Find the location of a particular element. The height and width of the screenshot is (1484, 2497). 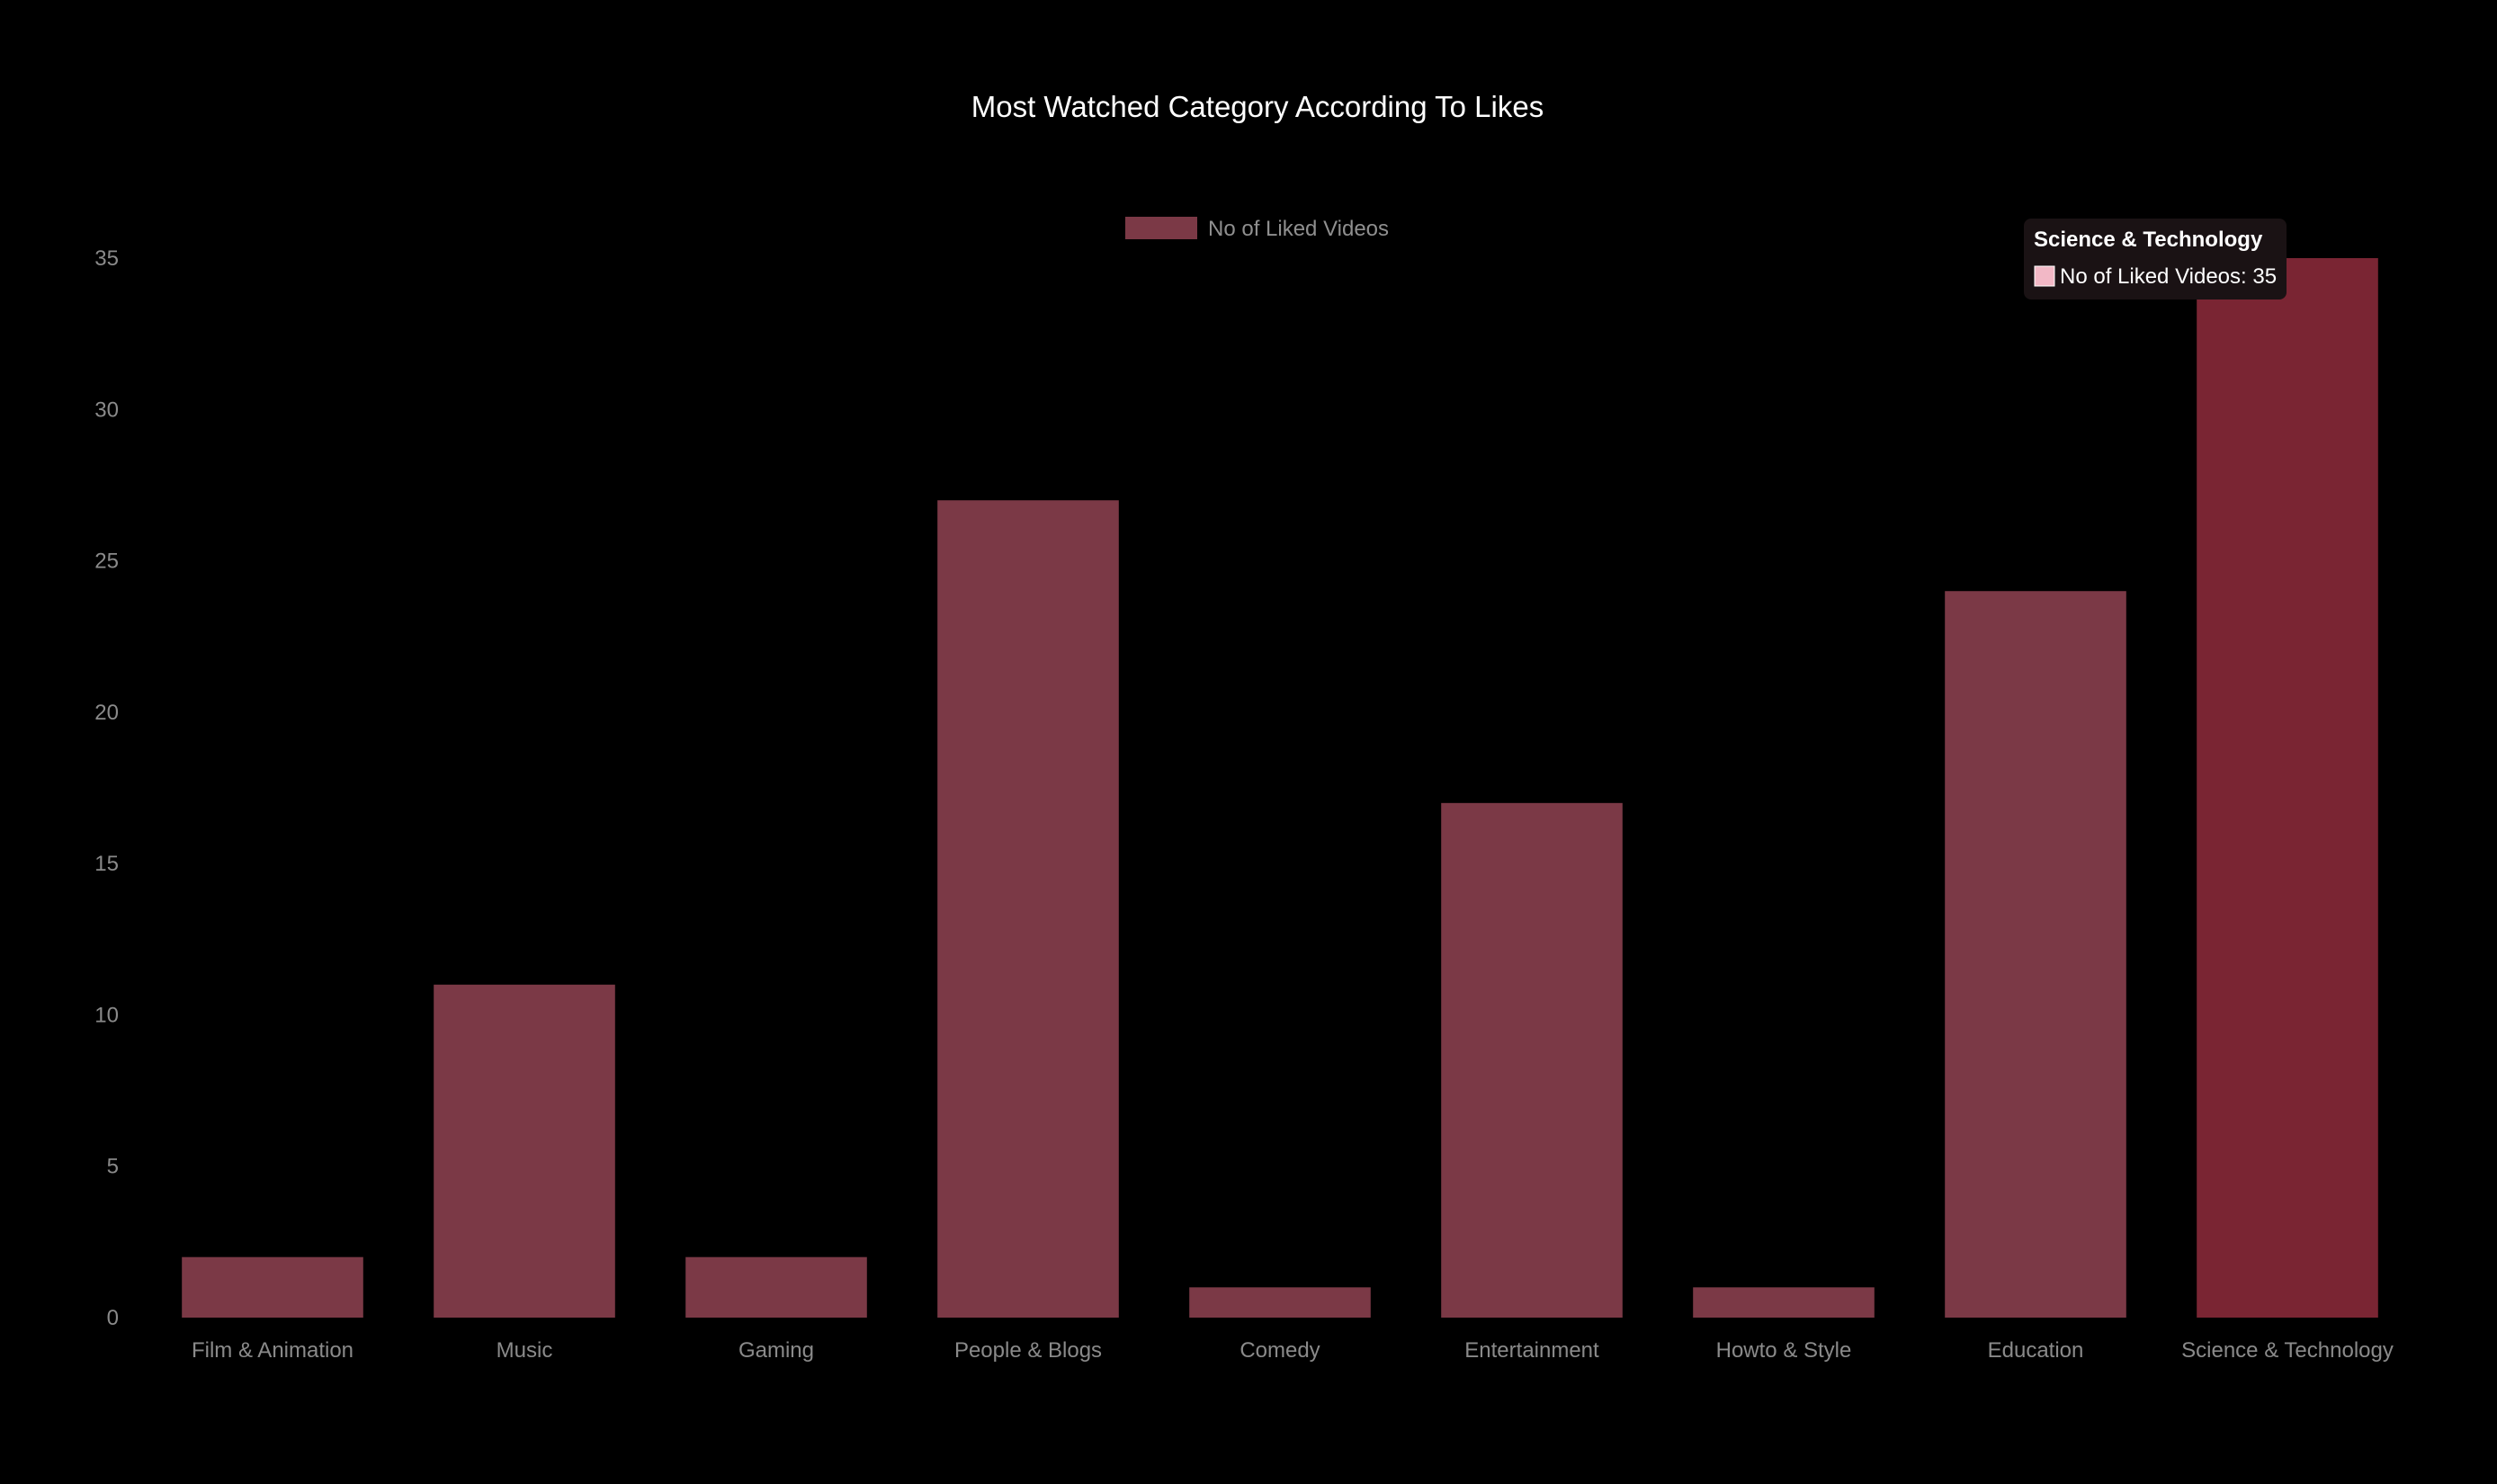

tooltip-background is located at coordinates (2155, 259).